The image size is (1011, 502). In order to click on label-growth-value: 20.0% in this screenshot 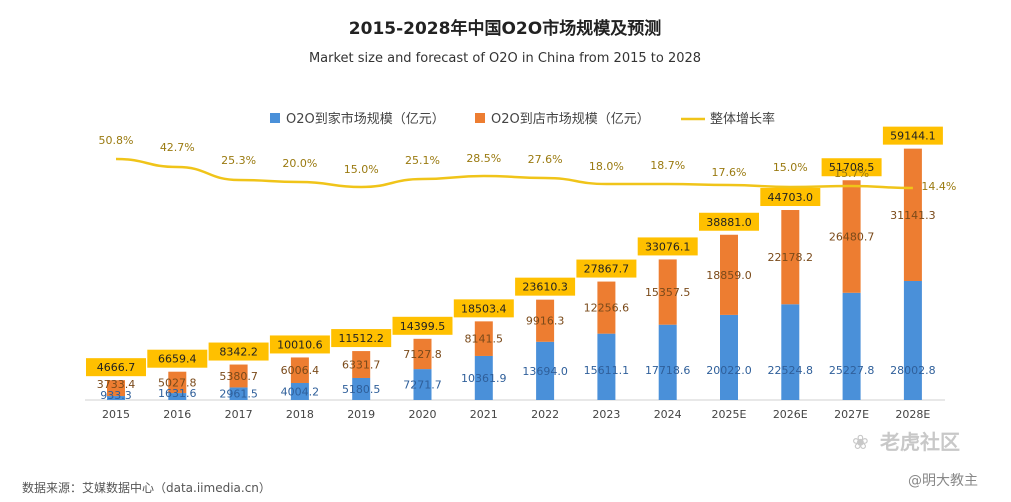, I will do `click(299, 163)`.